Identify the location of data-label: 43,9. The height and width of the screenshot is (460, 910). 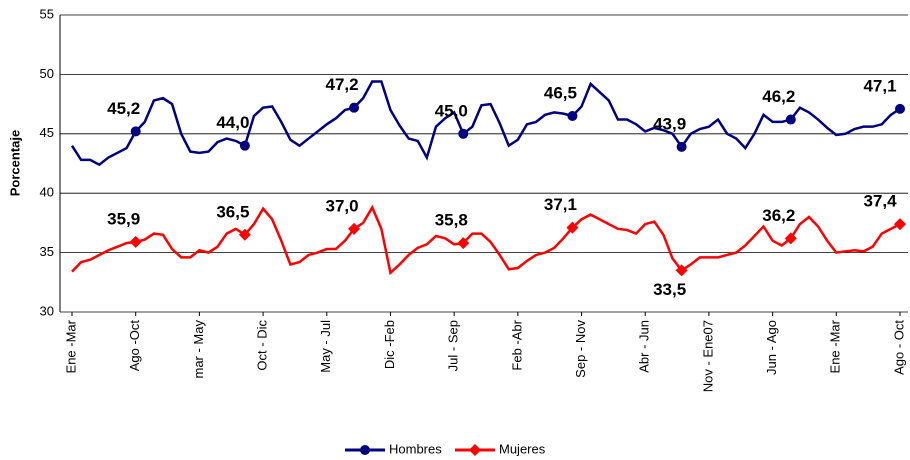
(669, 123).